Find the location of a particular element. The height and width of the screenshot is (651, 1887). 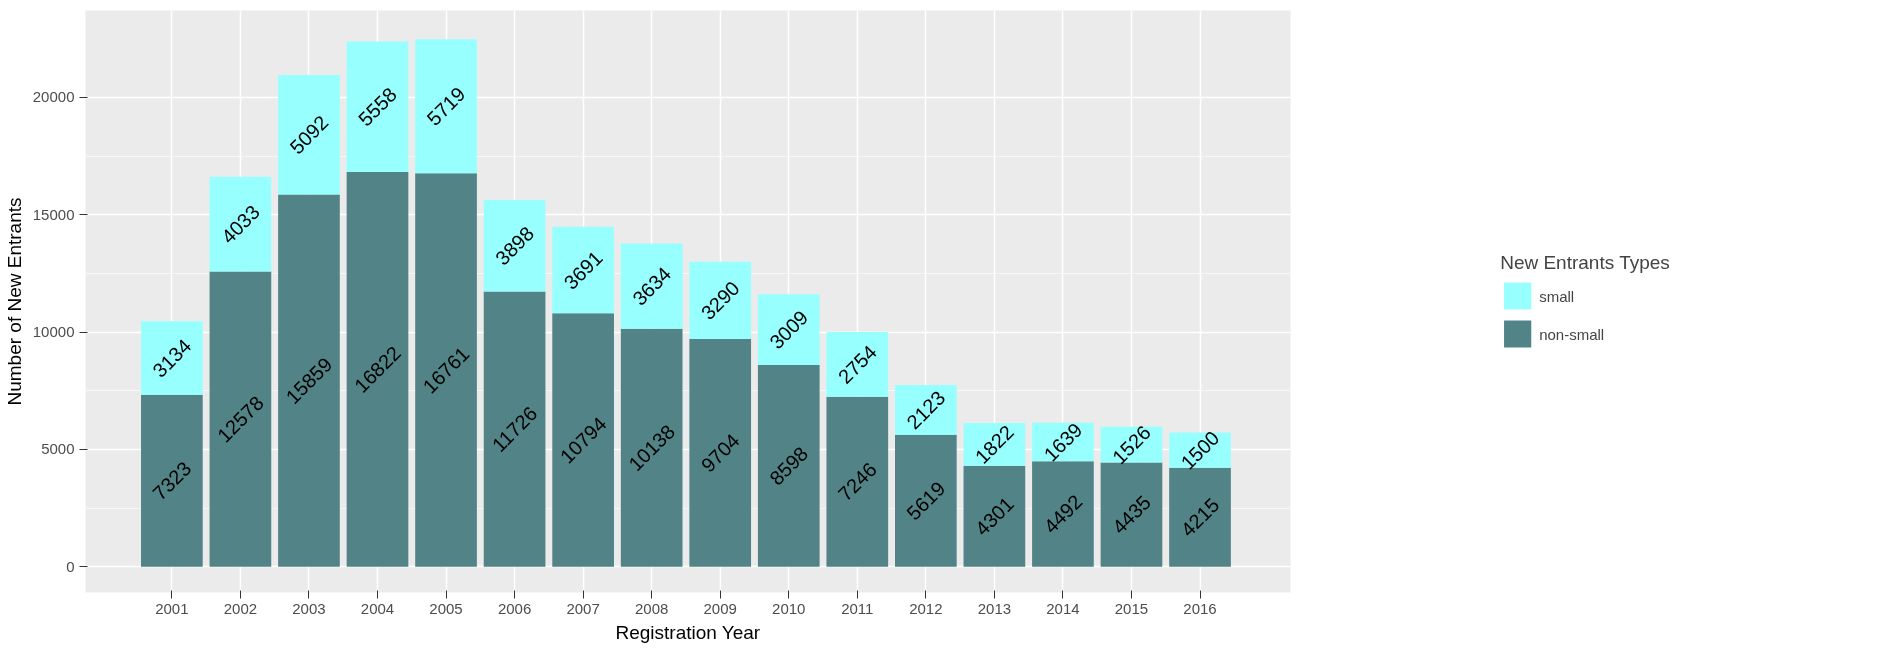

legend-title: New Entrants Types is located at coordinates (1585, 262).